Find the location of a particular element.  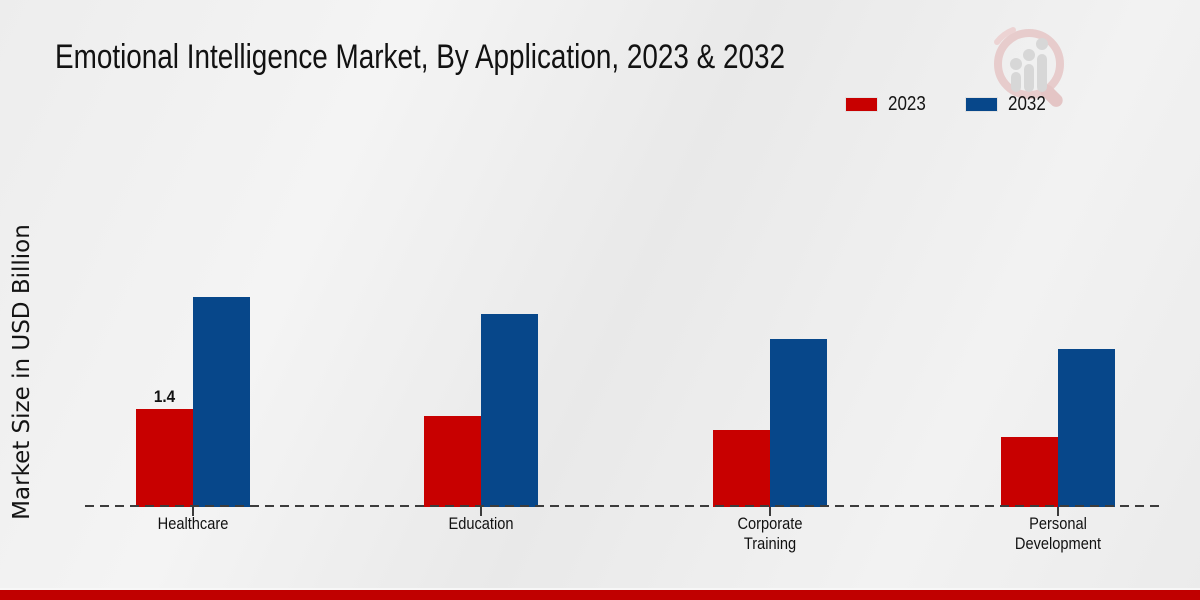

x-tick-personal-development is located at coordinates (1058, 511).